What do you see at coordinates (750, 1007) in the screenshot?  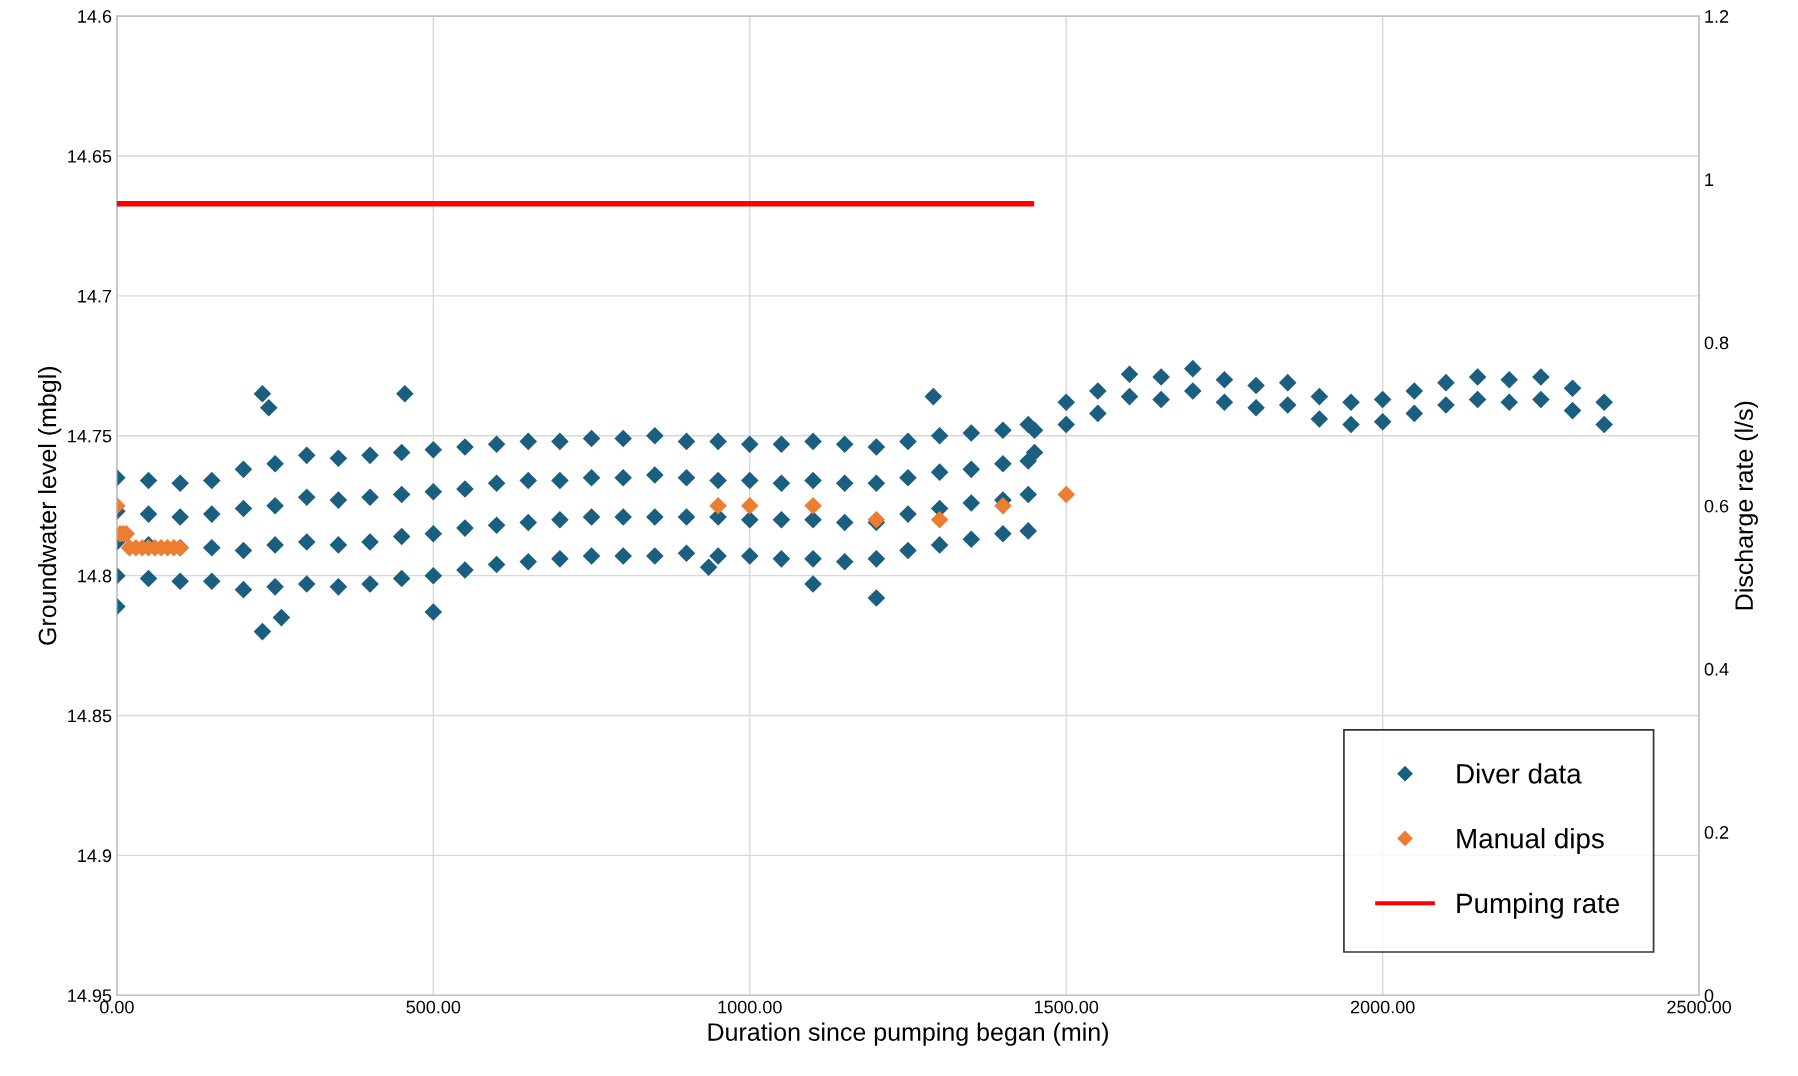 I see `x-tick-label: 1000.00` at bounding box center [750, 1007].